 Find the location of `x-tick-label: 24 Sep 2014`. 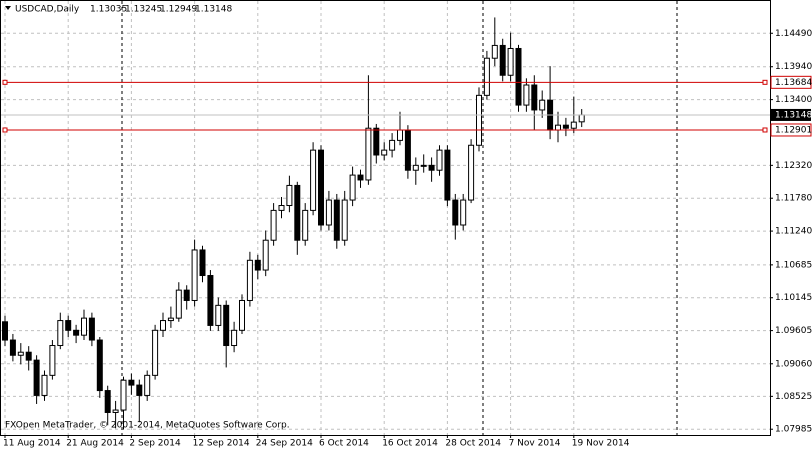

x-tick-label: 24 Sep 2014 is located at coordinates (284, 444).